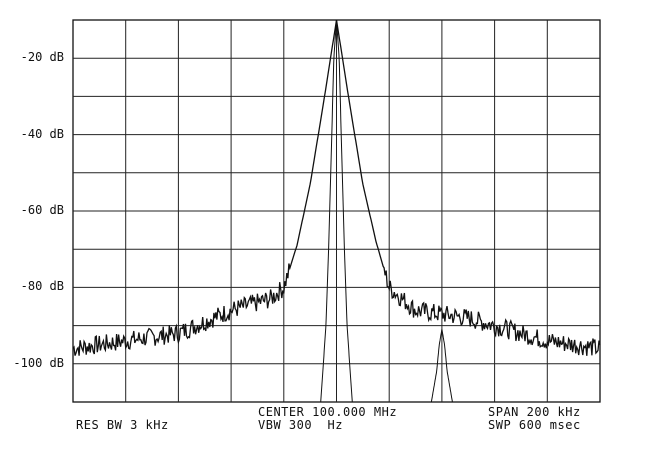 The image size is (646, 465). I want to click on center-frequency-label: CENTER 100.000 MHz, so click(328, 412).